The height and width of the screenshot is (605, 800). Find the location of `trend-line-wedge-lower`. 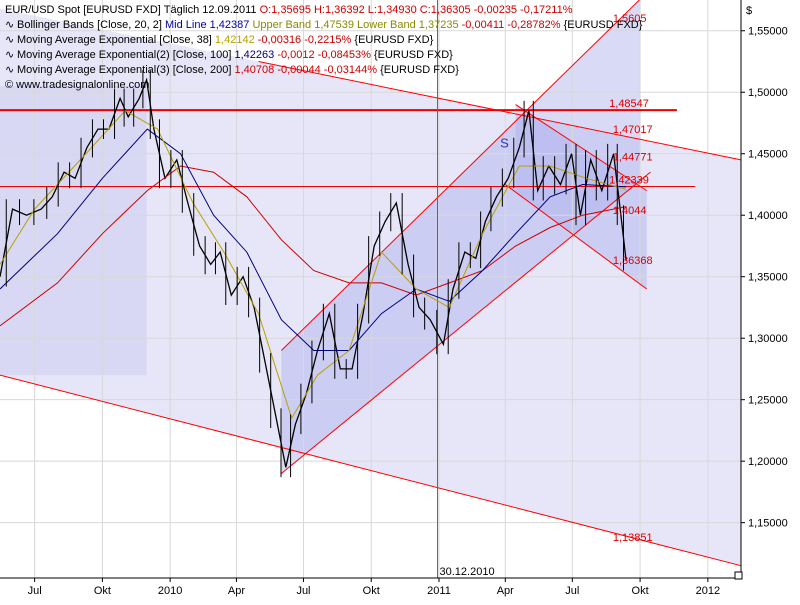

trend-line-wedge-lower is located at coordinates (576, 237).